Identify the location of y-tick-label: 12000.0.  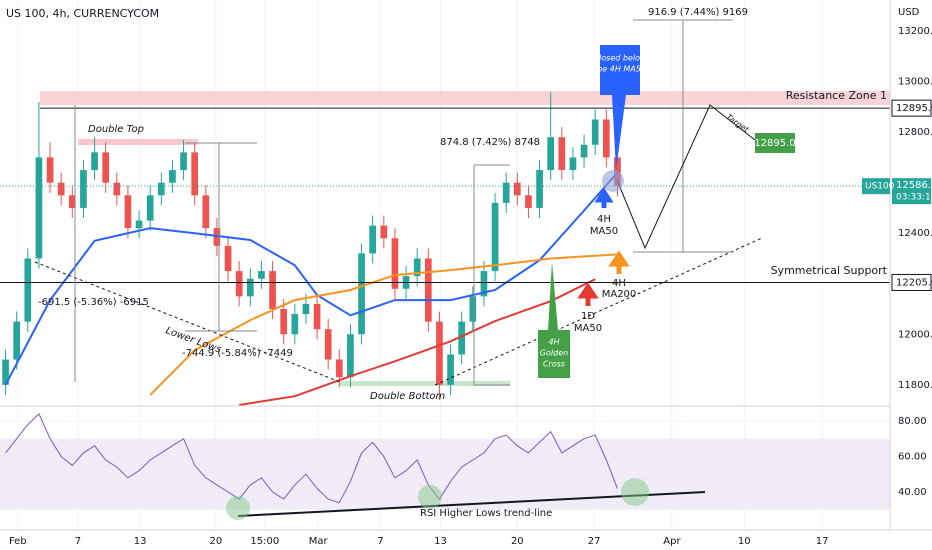
(915, 334).